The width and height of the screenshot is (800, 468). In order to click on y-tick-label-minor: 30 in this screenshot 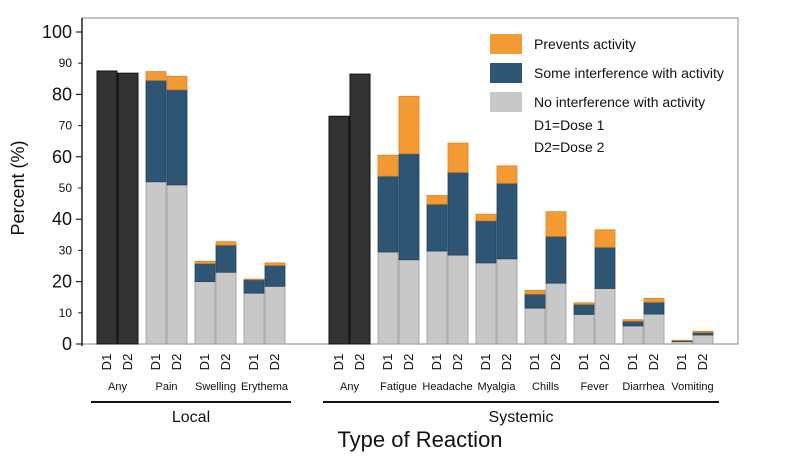, I will do `click(66, 250)`.